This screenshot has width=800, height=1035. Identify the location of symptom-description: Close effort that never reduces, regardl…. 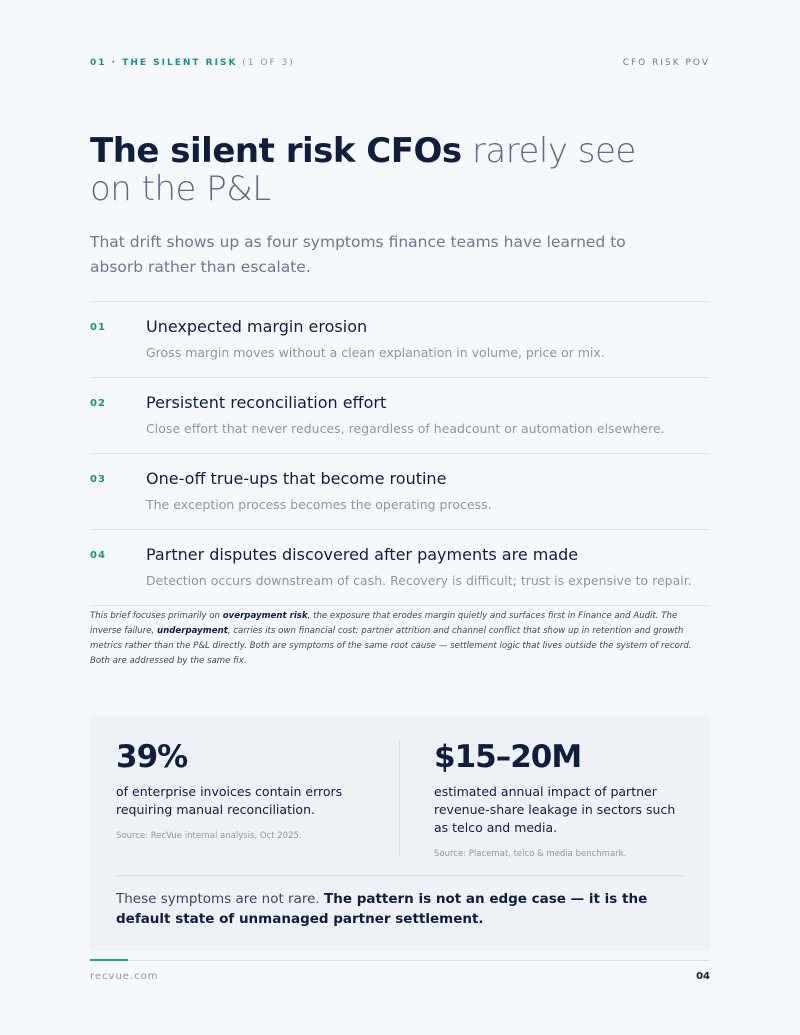
(405, 428).